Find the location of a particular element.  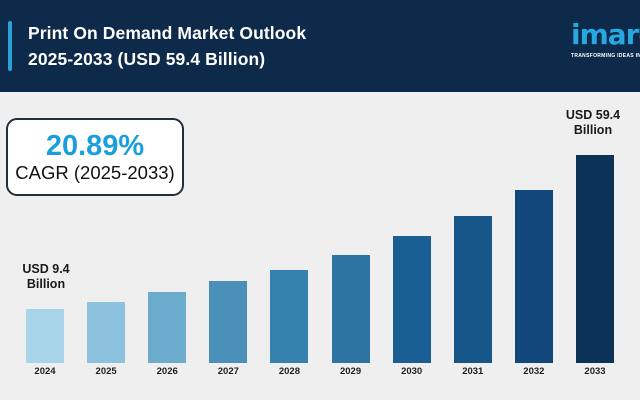

x-tick-label-2028: 2028 is located at coordinates (289, 371).